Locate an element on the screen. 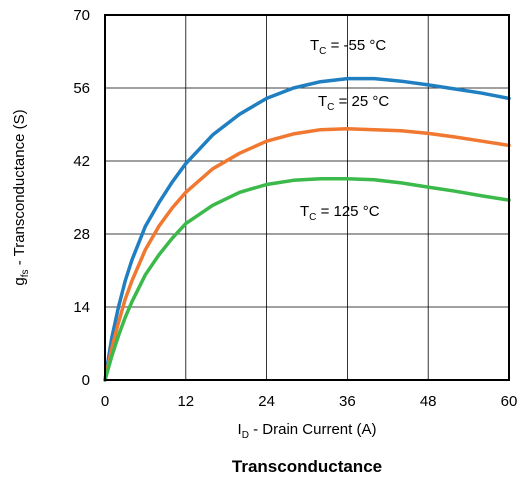  series-label-minus55-sub: C is located at coordinates (322, 51).